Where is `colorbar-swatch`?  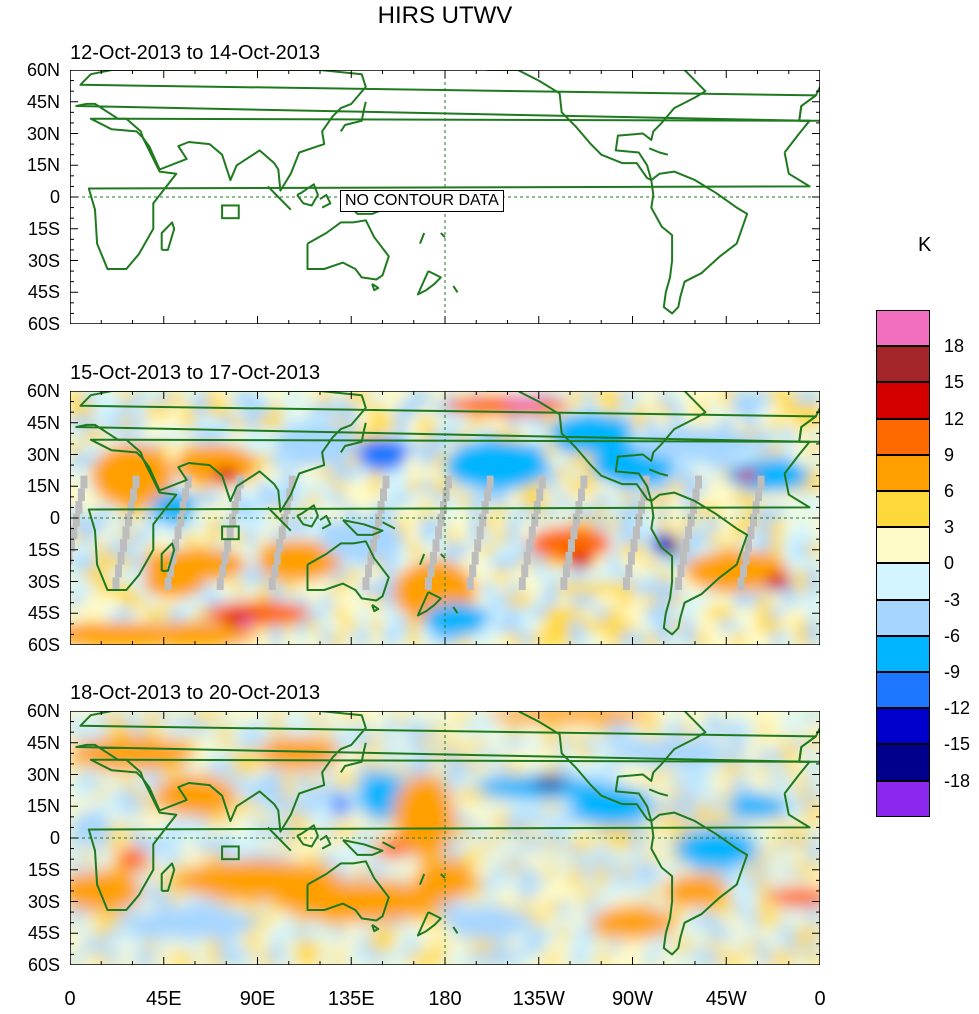 colorbar-swatch is located at coordinates (903, 653).